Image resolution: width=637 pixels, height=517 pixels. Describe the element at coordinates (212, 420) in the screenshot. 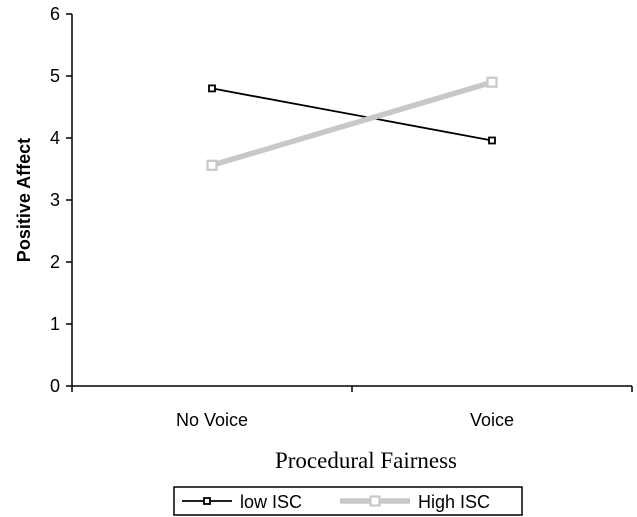

I see `x-tick-label: No Voice` at that location.